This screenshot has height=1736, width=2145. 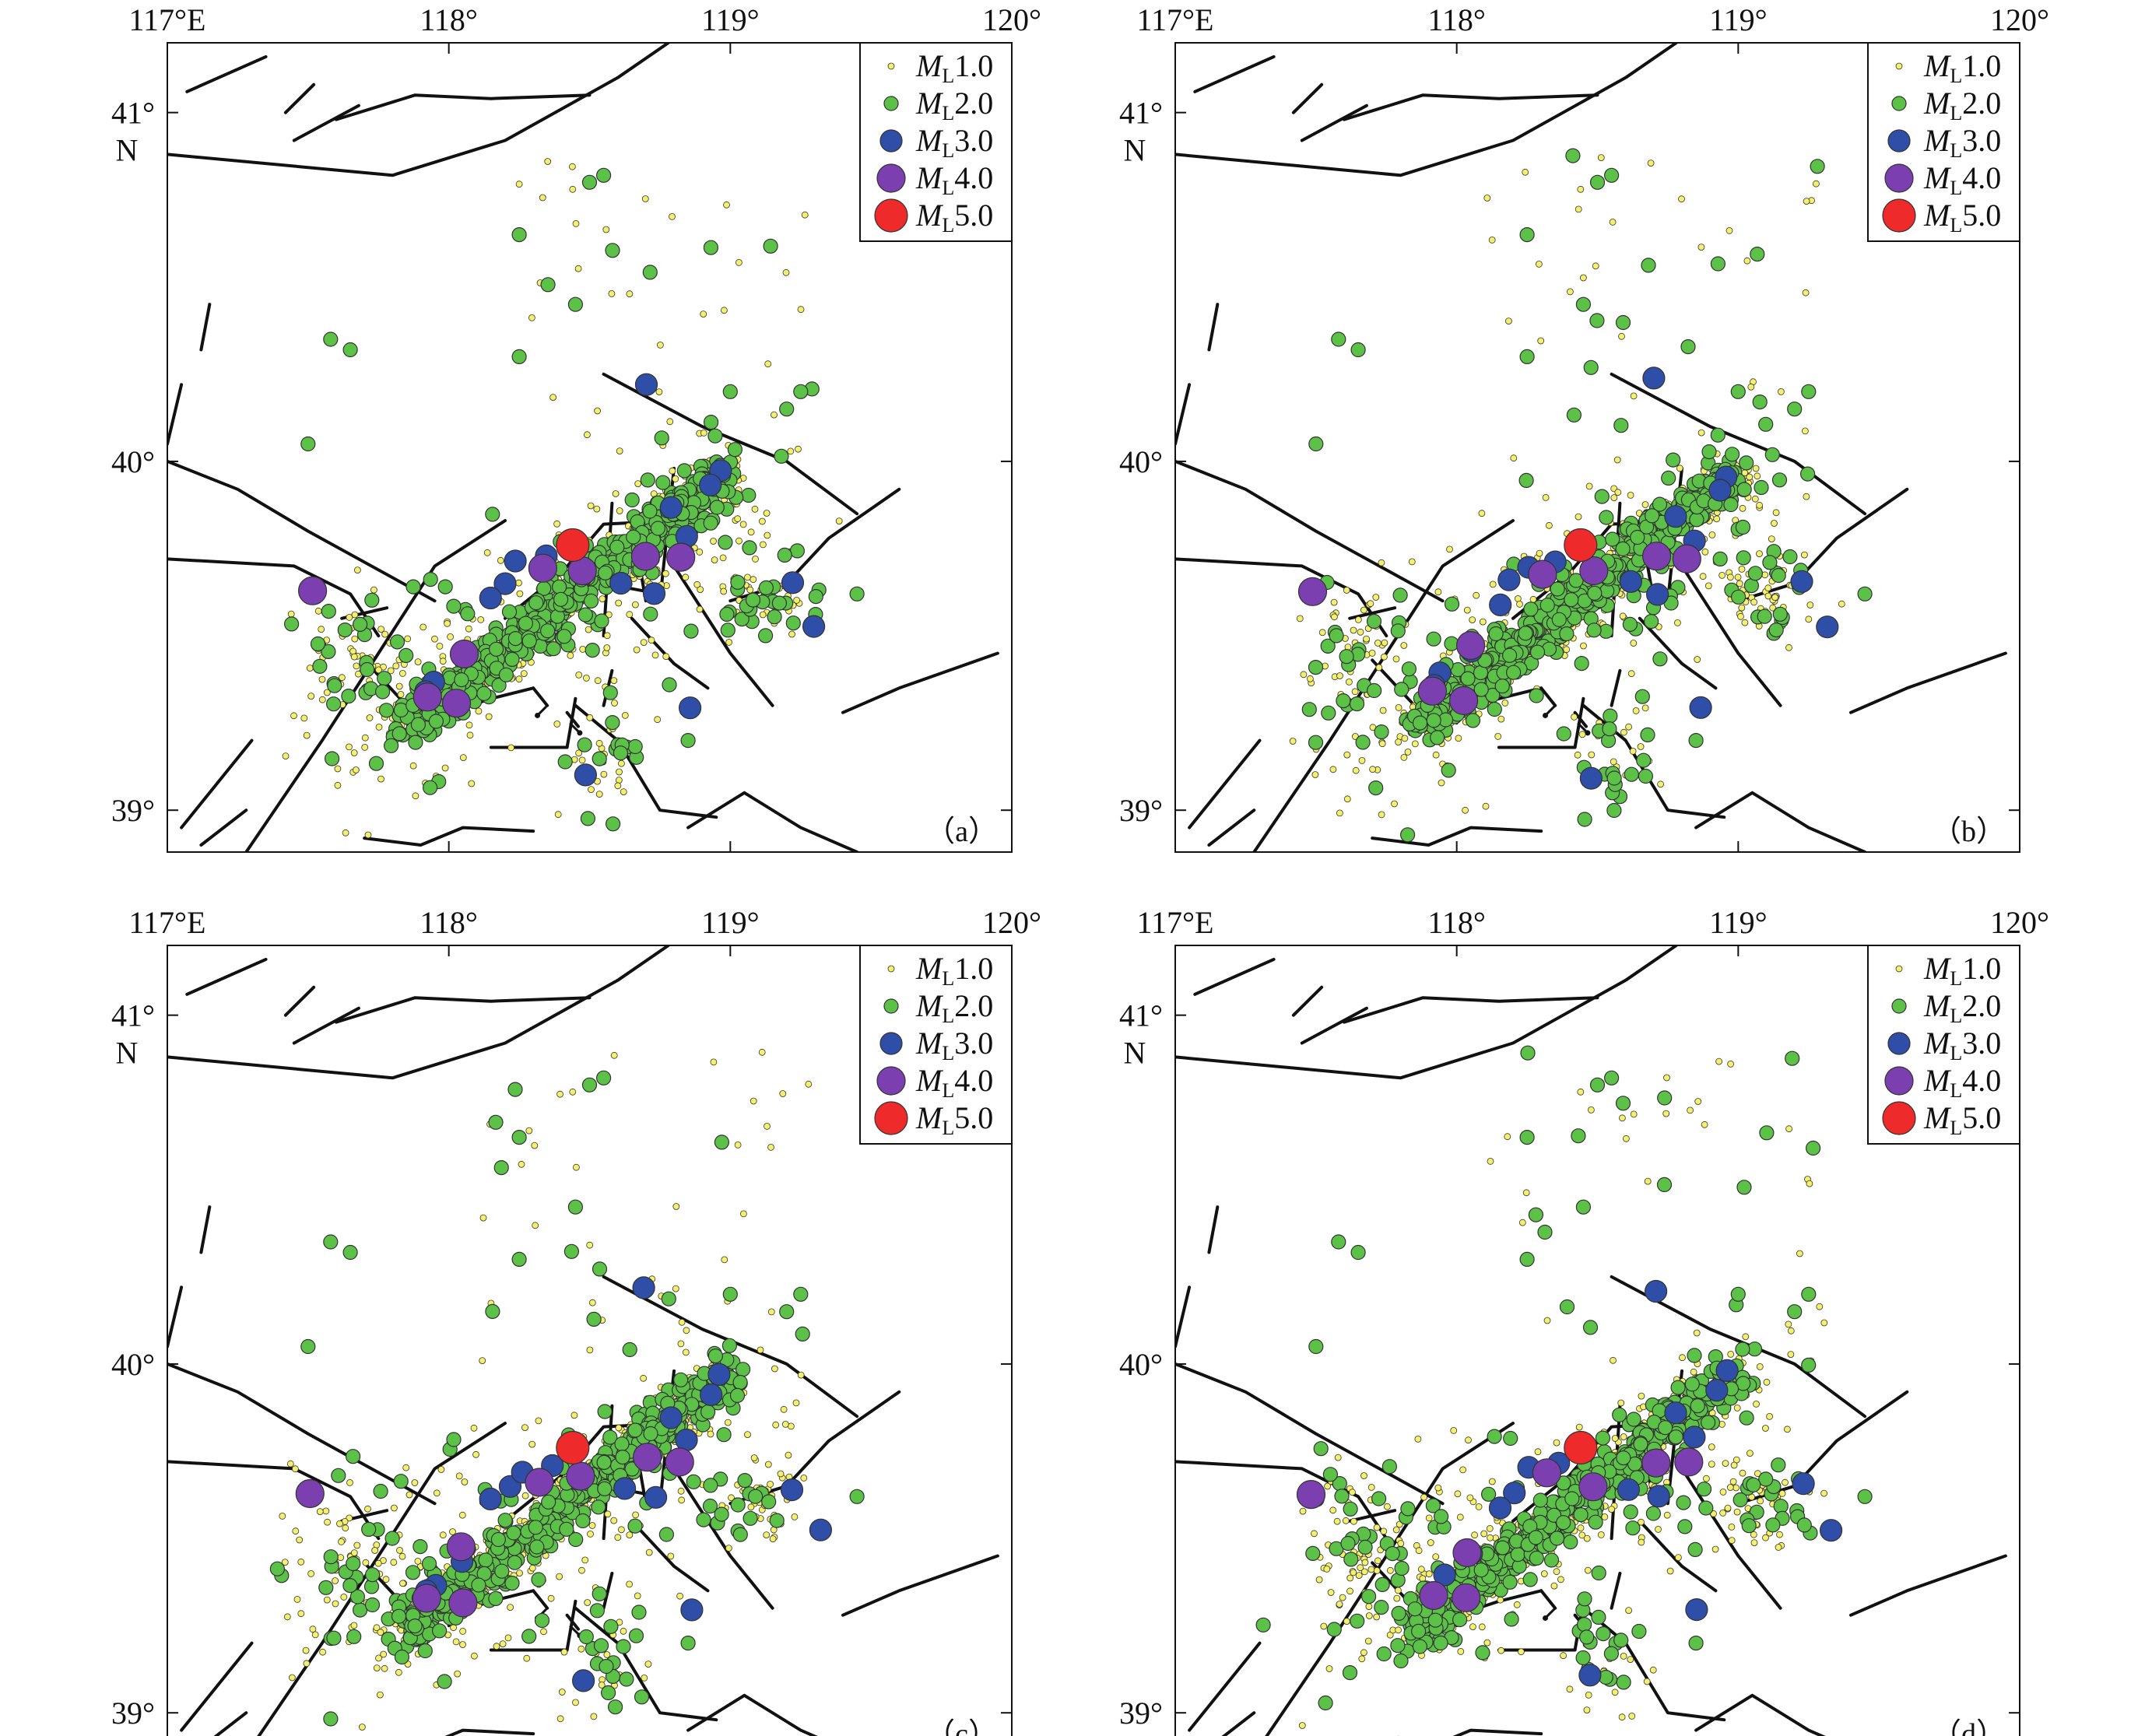 What do you see at coordinates (1456, 19) in the screenshot?
I see `x-tick-label: 118°` at bounding box center [1456, 19].